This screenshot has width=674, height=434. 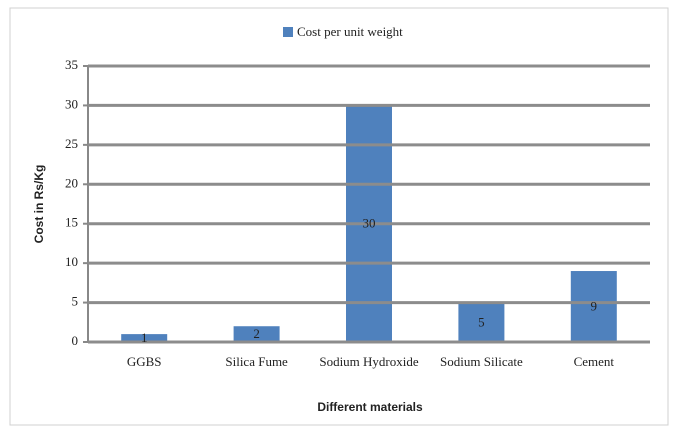 What do you see at coordinates (144, 361) in the screenshot?
I see `x-tick-label: GGBS` at bounding box center [144, 361].